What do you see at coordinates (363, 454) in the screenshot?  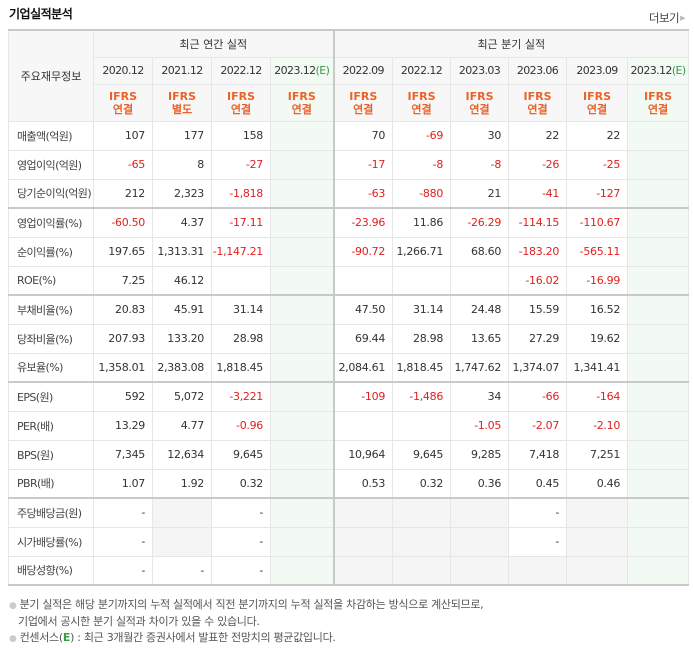 I see `value-cell: 10,964` at bounding box center [363, 454].